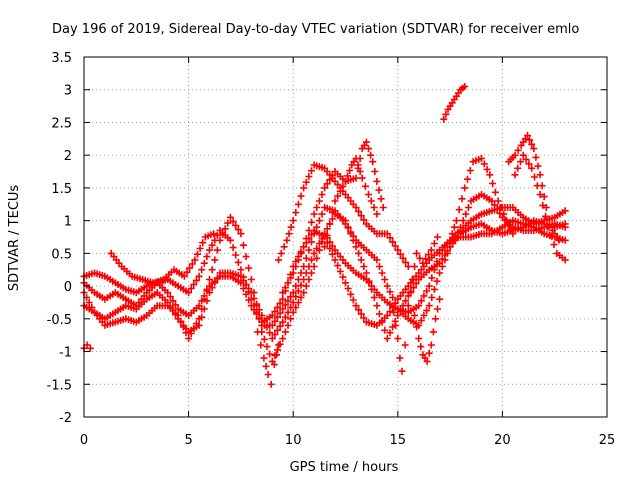 The height and width of the screenshot is (480, 640). What do you see at coordinates (68, 287) in the screenshot?
I see `y-tick-label: 0` at bounding box center [68, 287].